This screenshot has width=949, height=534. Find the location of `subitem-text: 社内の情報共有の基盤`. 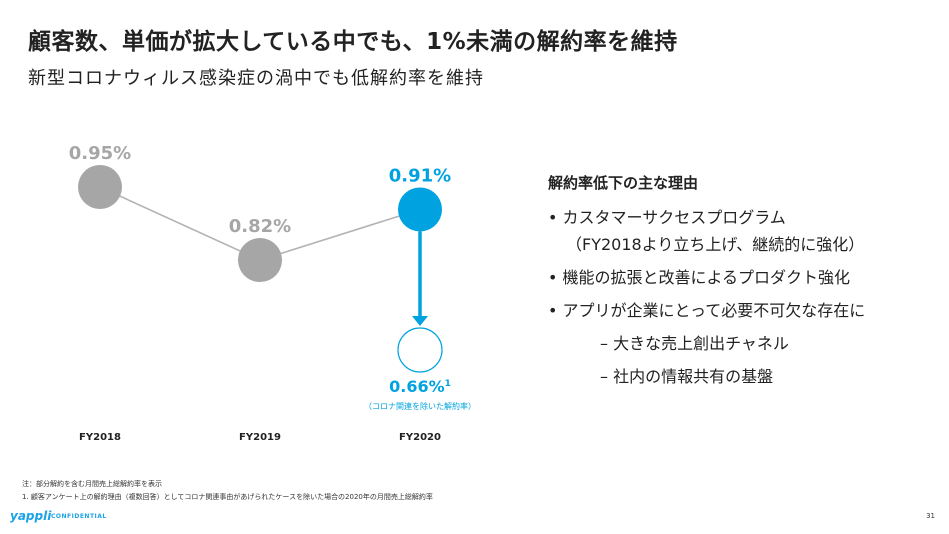

subitem-text: 社内の情報共有の基盤 is located at coordinates (693, 376).